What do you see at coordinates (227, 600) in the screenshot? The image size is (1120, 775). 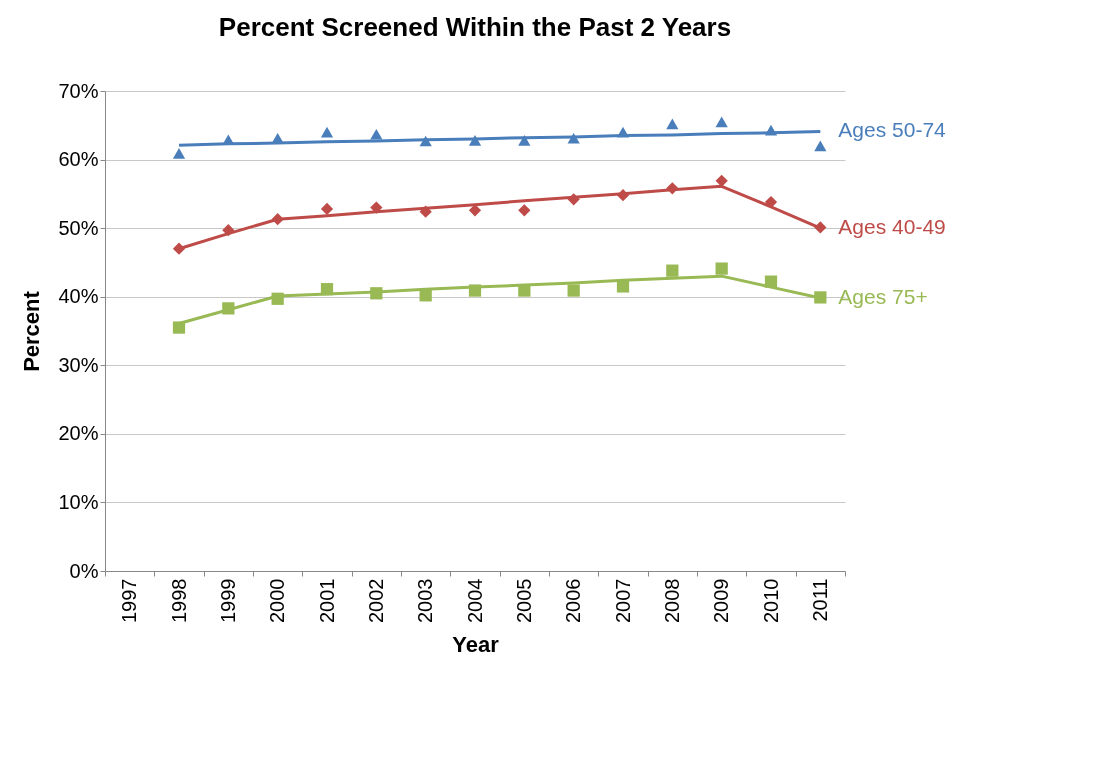 I see `x-tick-label: 1999` at bounding box center [227, 600].